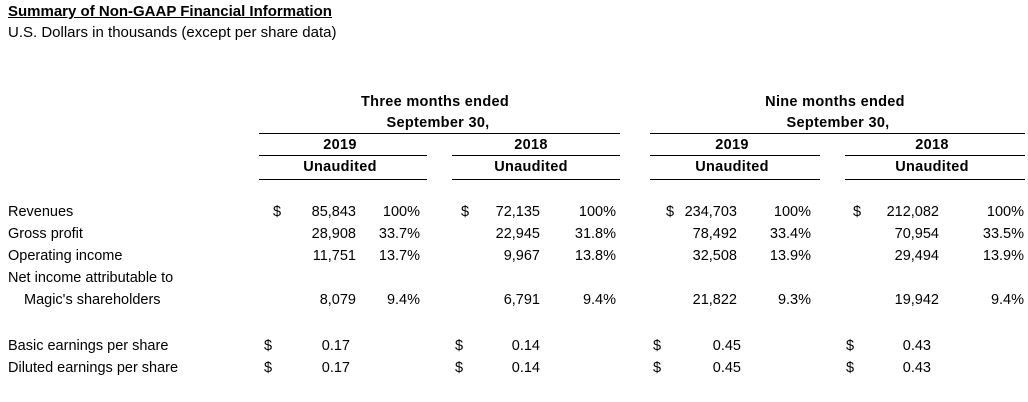 The image size is (1028, 402). I want to click on row-label-diluted-eps: Diluted earnings per share, so click(93, 368).